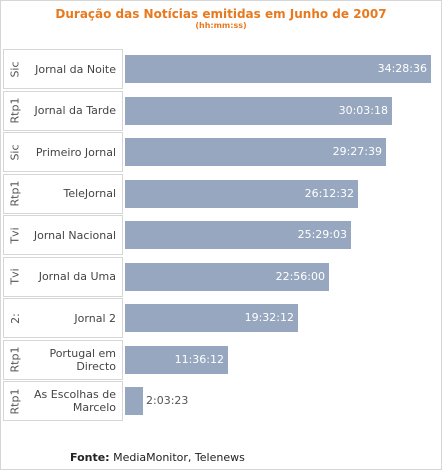  I want to click on data-label-3: 26:12:32, so click(329, 193).